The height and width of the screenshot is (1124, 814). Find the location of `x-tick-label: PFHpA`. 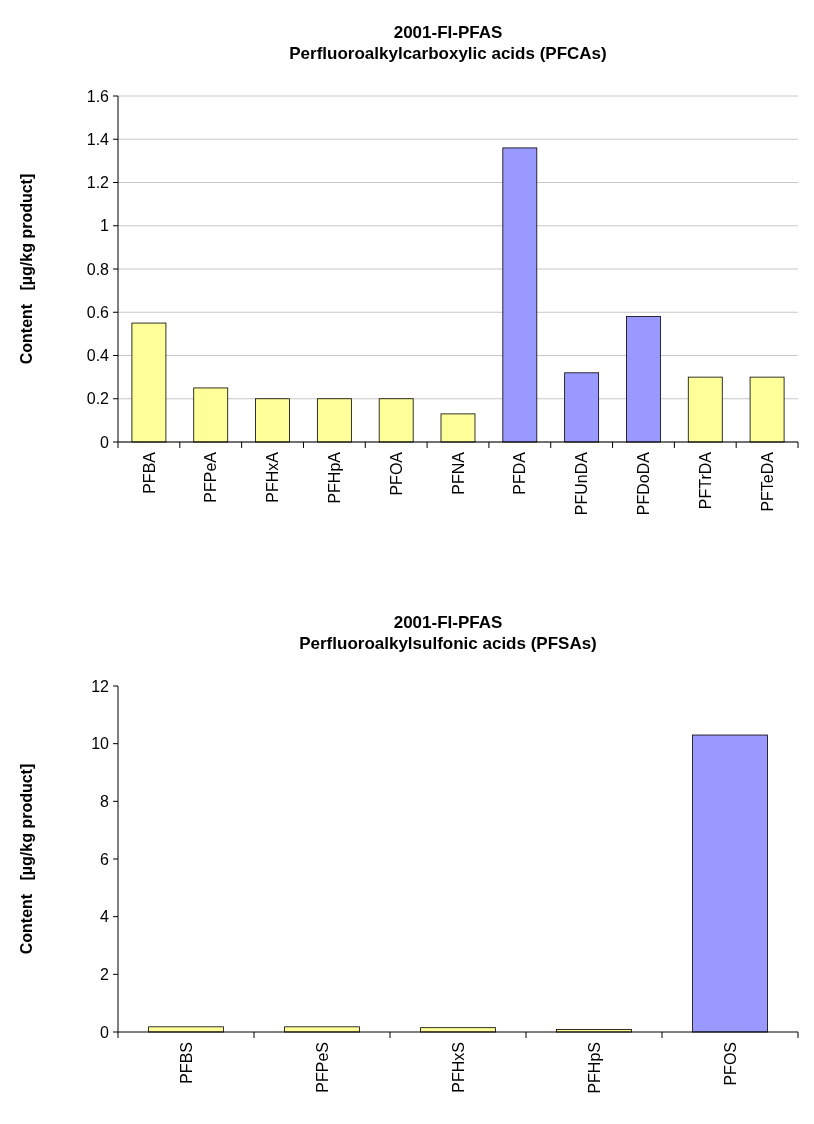

x-tick-label: PFHpA is located at coordinates (334, 477).